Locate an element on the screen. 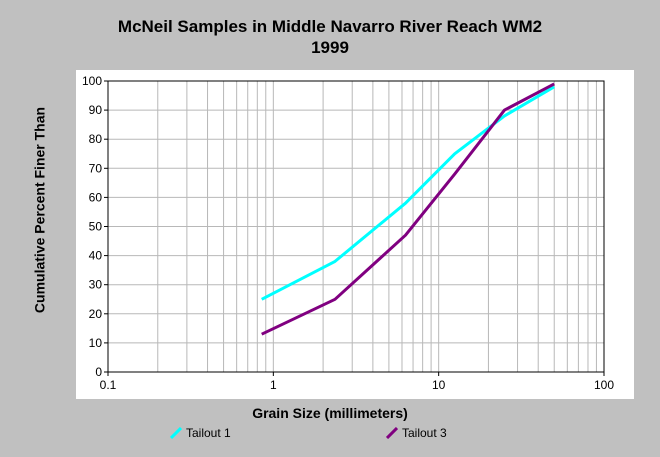 Image resolution: width=660 pixels, height=457 pixels. y-tick-label: 80 is located at coordinates (96, 139).